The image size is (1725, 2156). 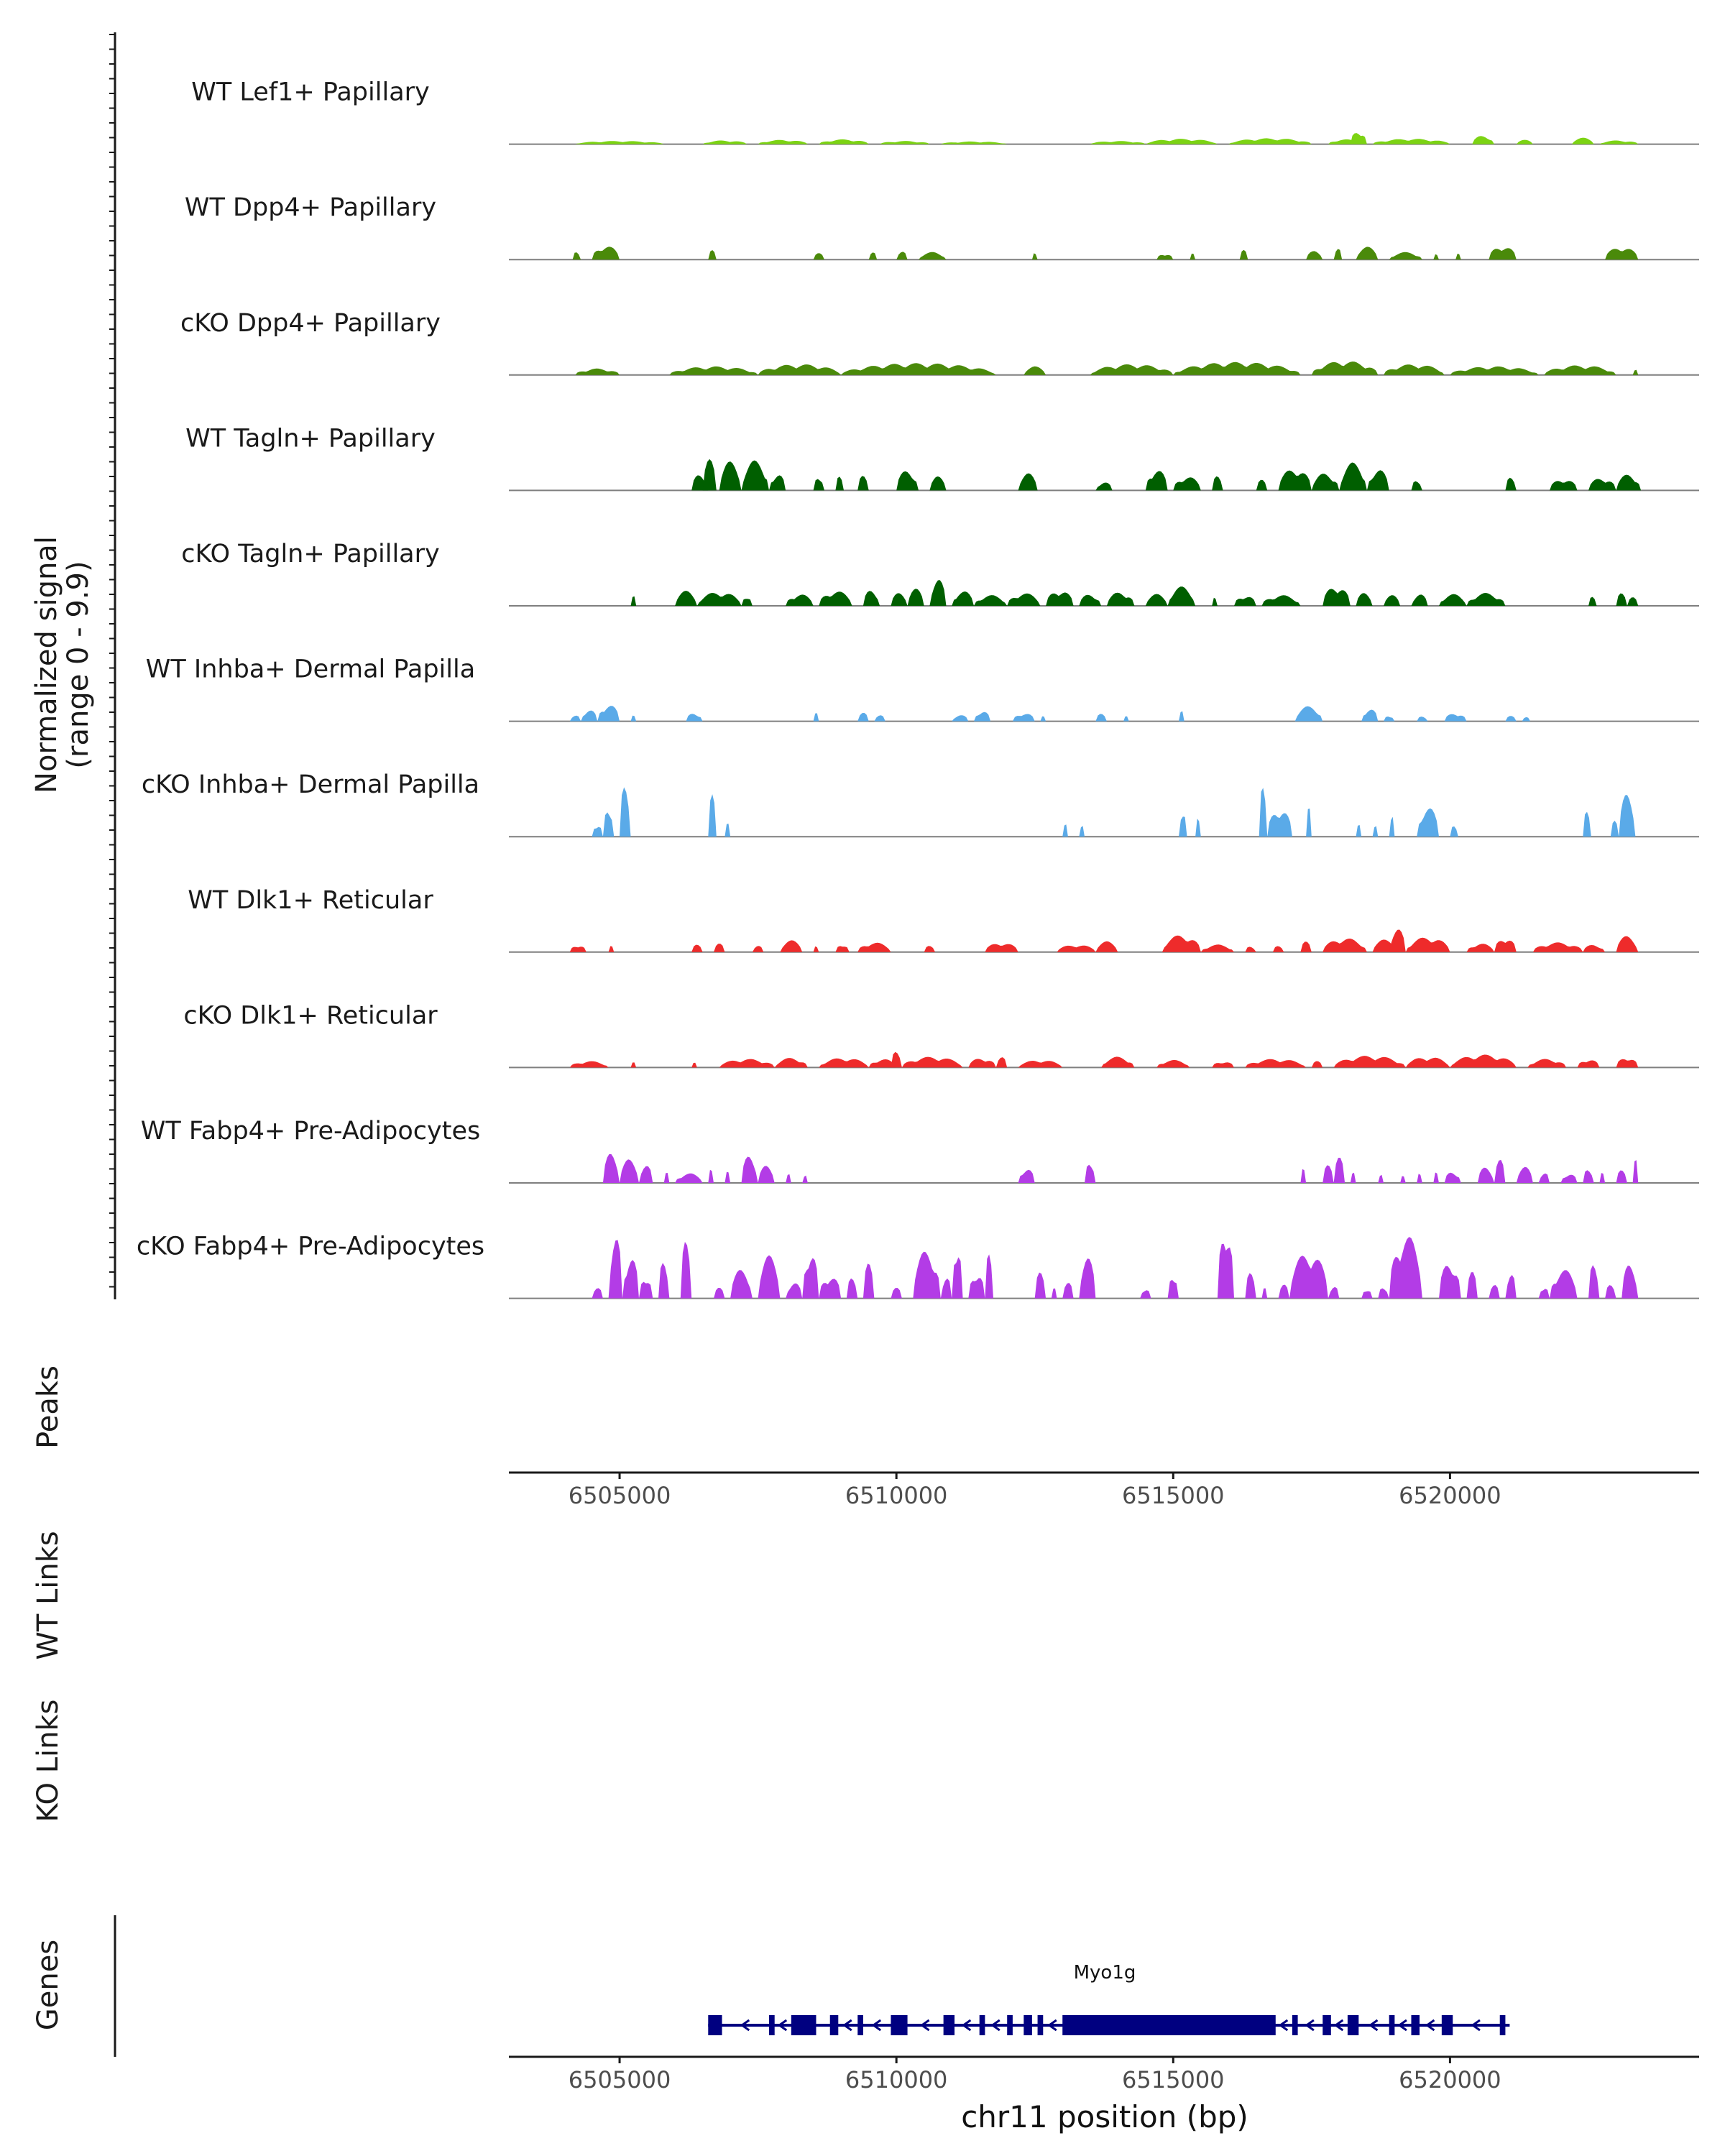 I want to click on track-label: WT Fabp4+ Pre-Adipocytes, so click(x=310, y=1131).